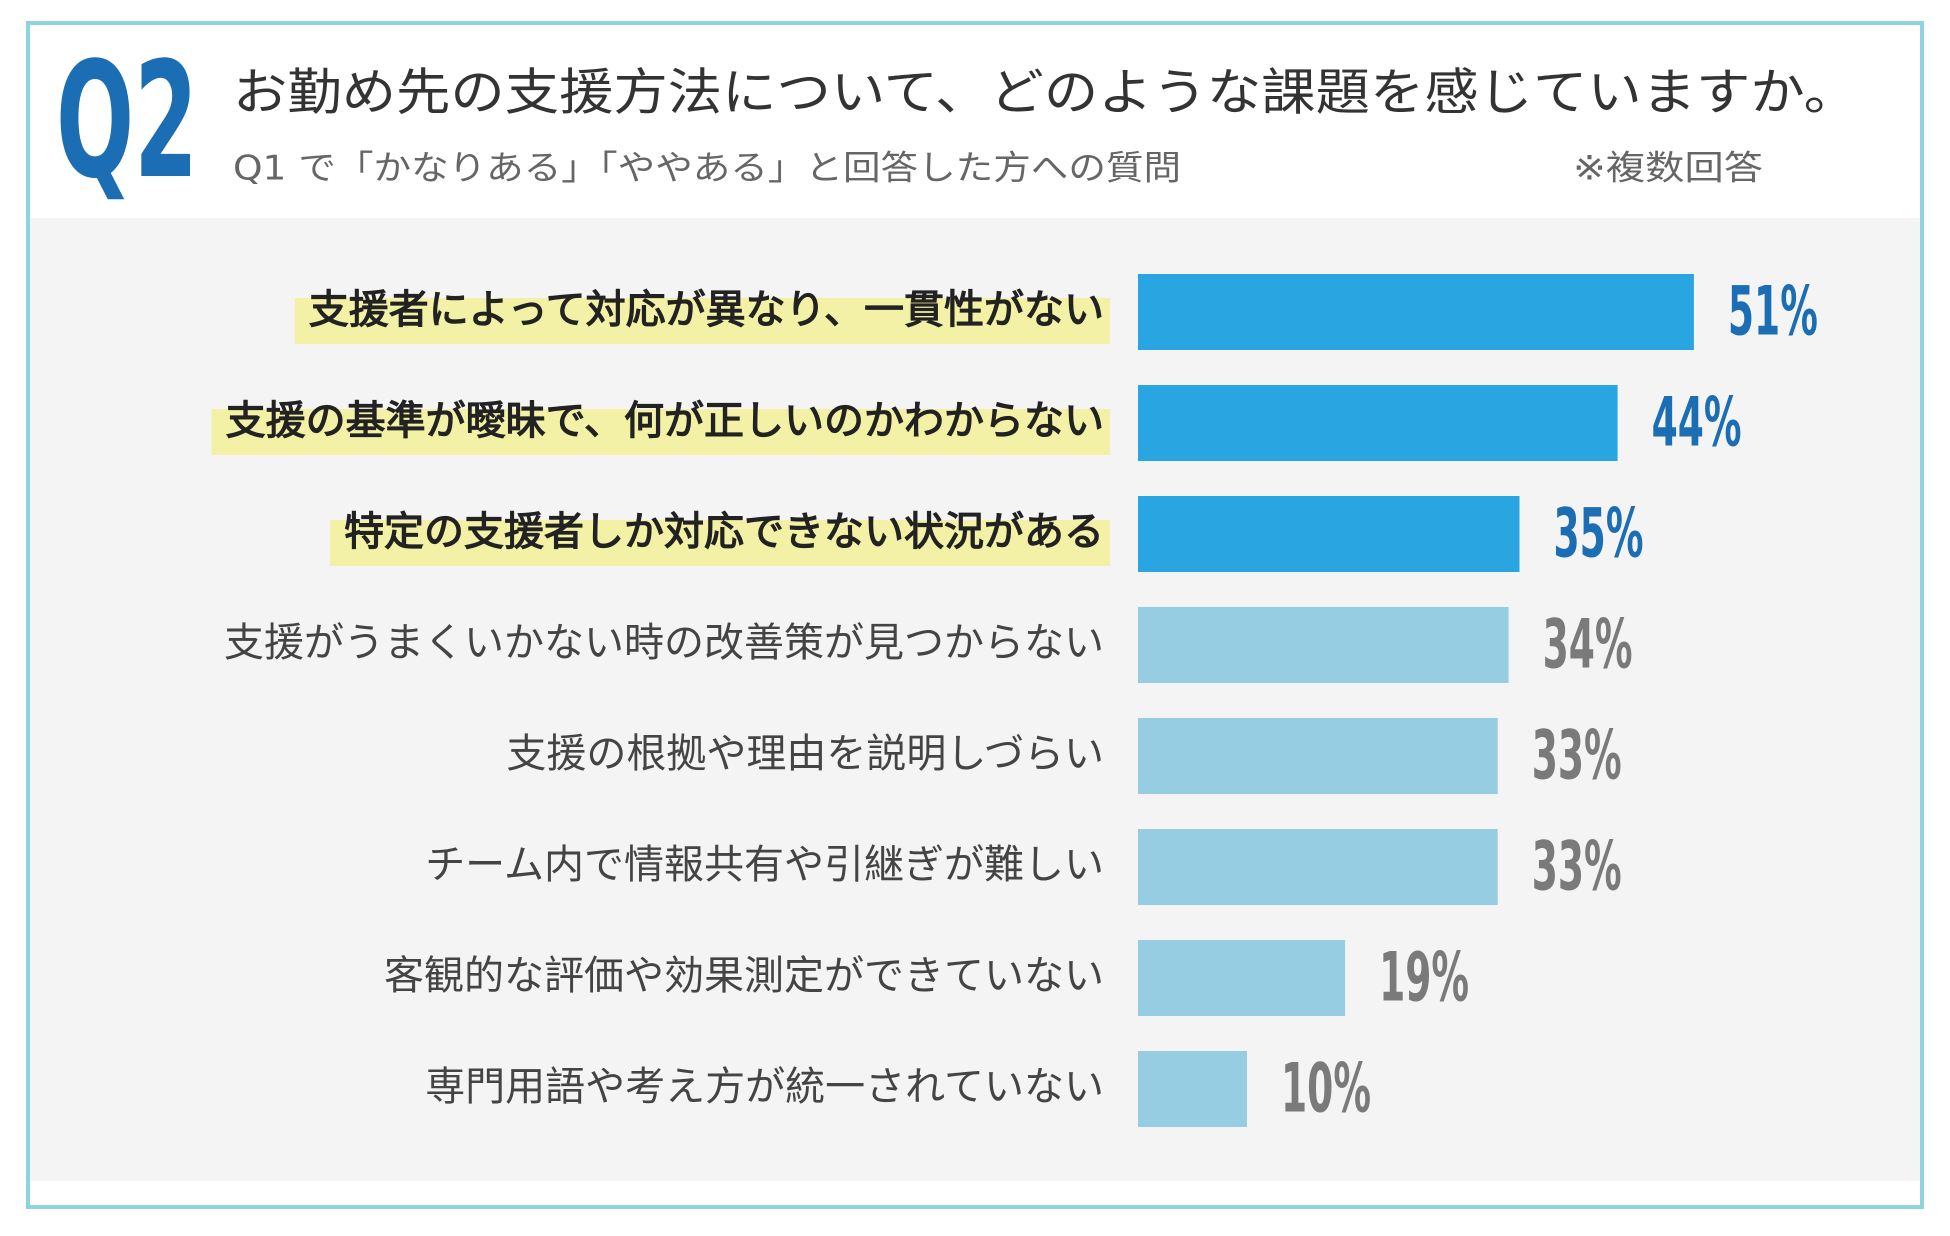 Image resolution: width=1950 pixels, height=1236 pixels. Describe the element at coordinates (724, 532) in the screenshot. I see `category-label: 特定の支援者しか対応できない状況がある` at that location.